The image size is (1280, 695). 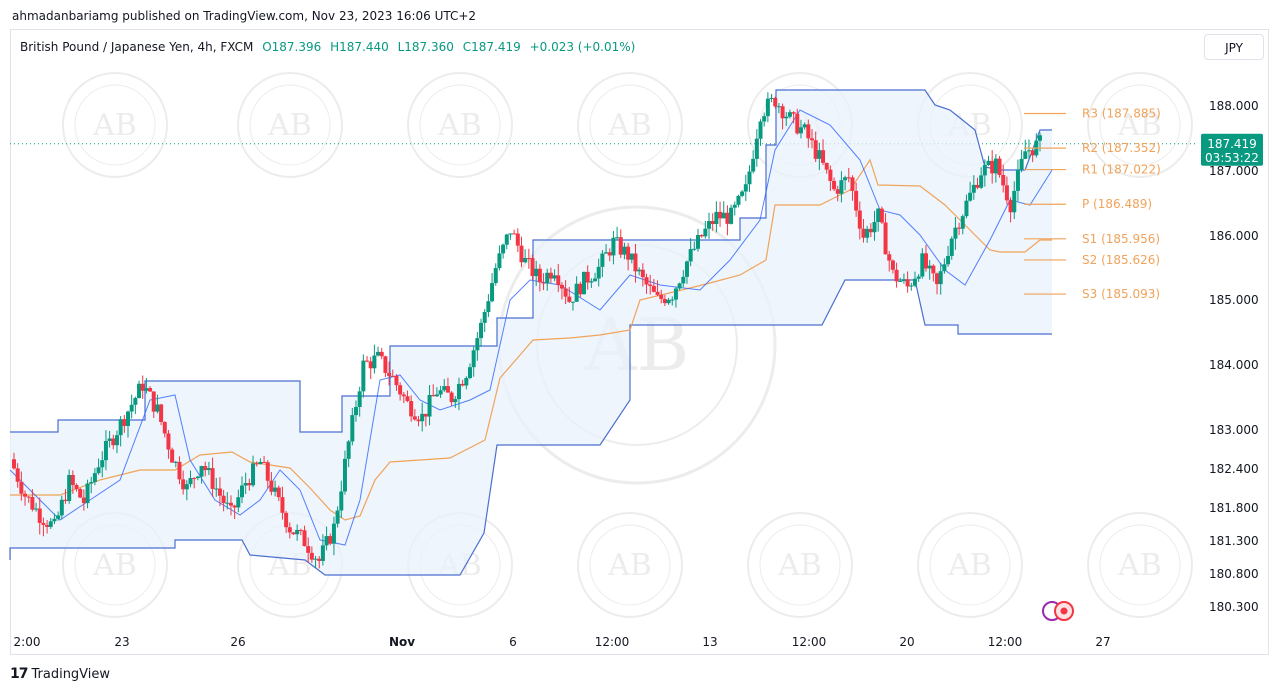 I want to click on tradingview-logo-icon: 17, so click(x=19, y=674).